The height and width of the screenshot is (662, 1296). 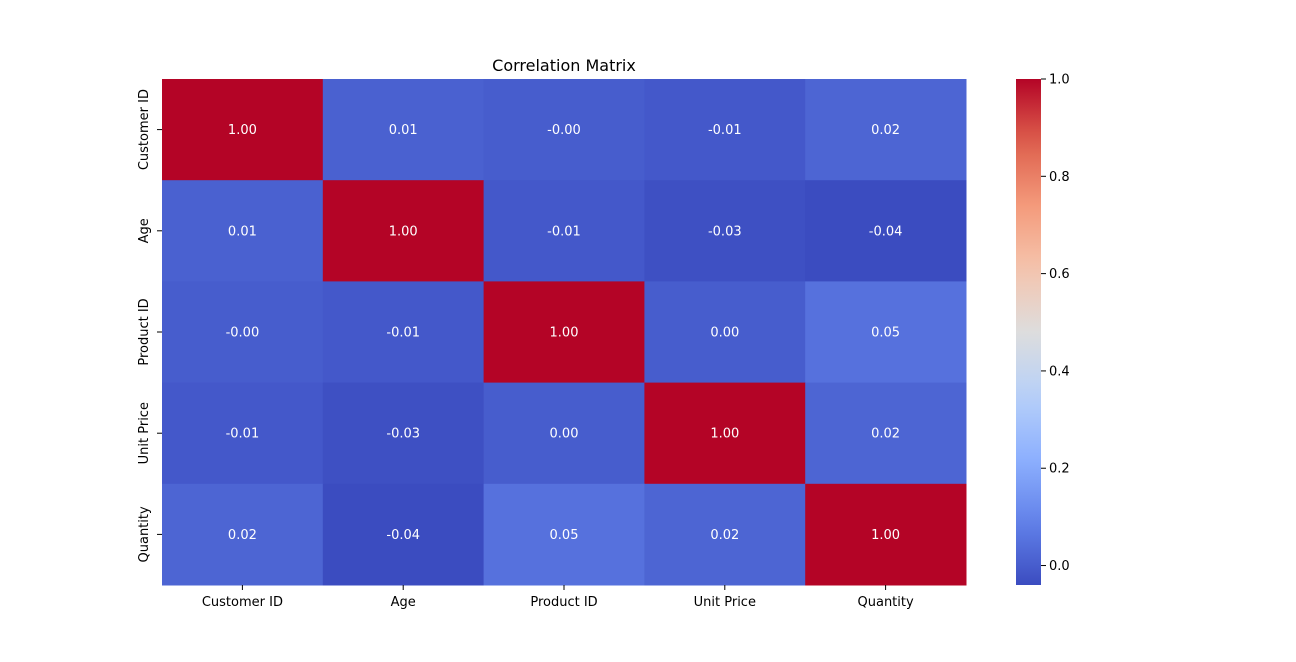 I want to click on colorbar-tick-label: 0.6, so click(x=1059, y=274).